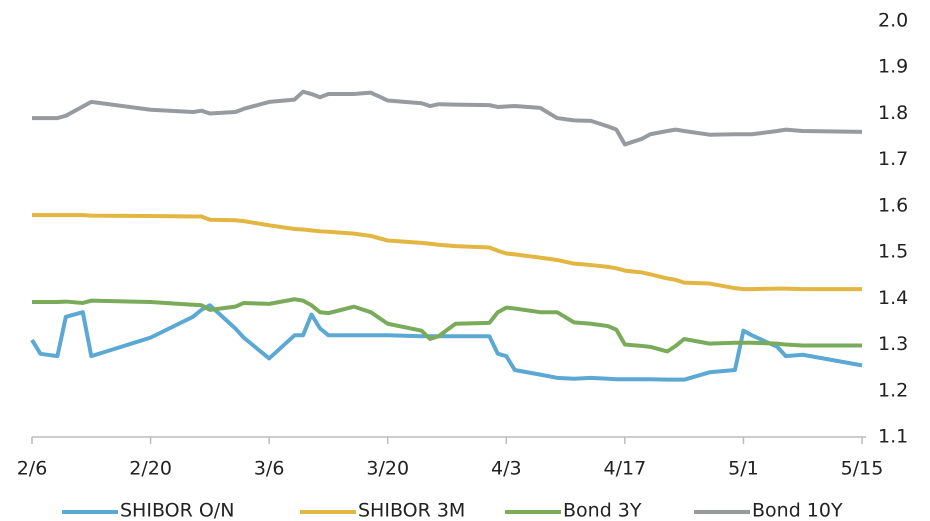 The height and width of the screenshot is (521, 930). What do you see at coordinates (743, 469) in the screenshot?
I see `x-tick-label: 5/1` at bounding box center [743, 469].